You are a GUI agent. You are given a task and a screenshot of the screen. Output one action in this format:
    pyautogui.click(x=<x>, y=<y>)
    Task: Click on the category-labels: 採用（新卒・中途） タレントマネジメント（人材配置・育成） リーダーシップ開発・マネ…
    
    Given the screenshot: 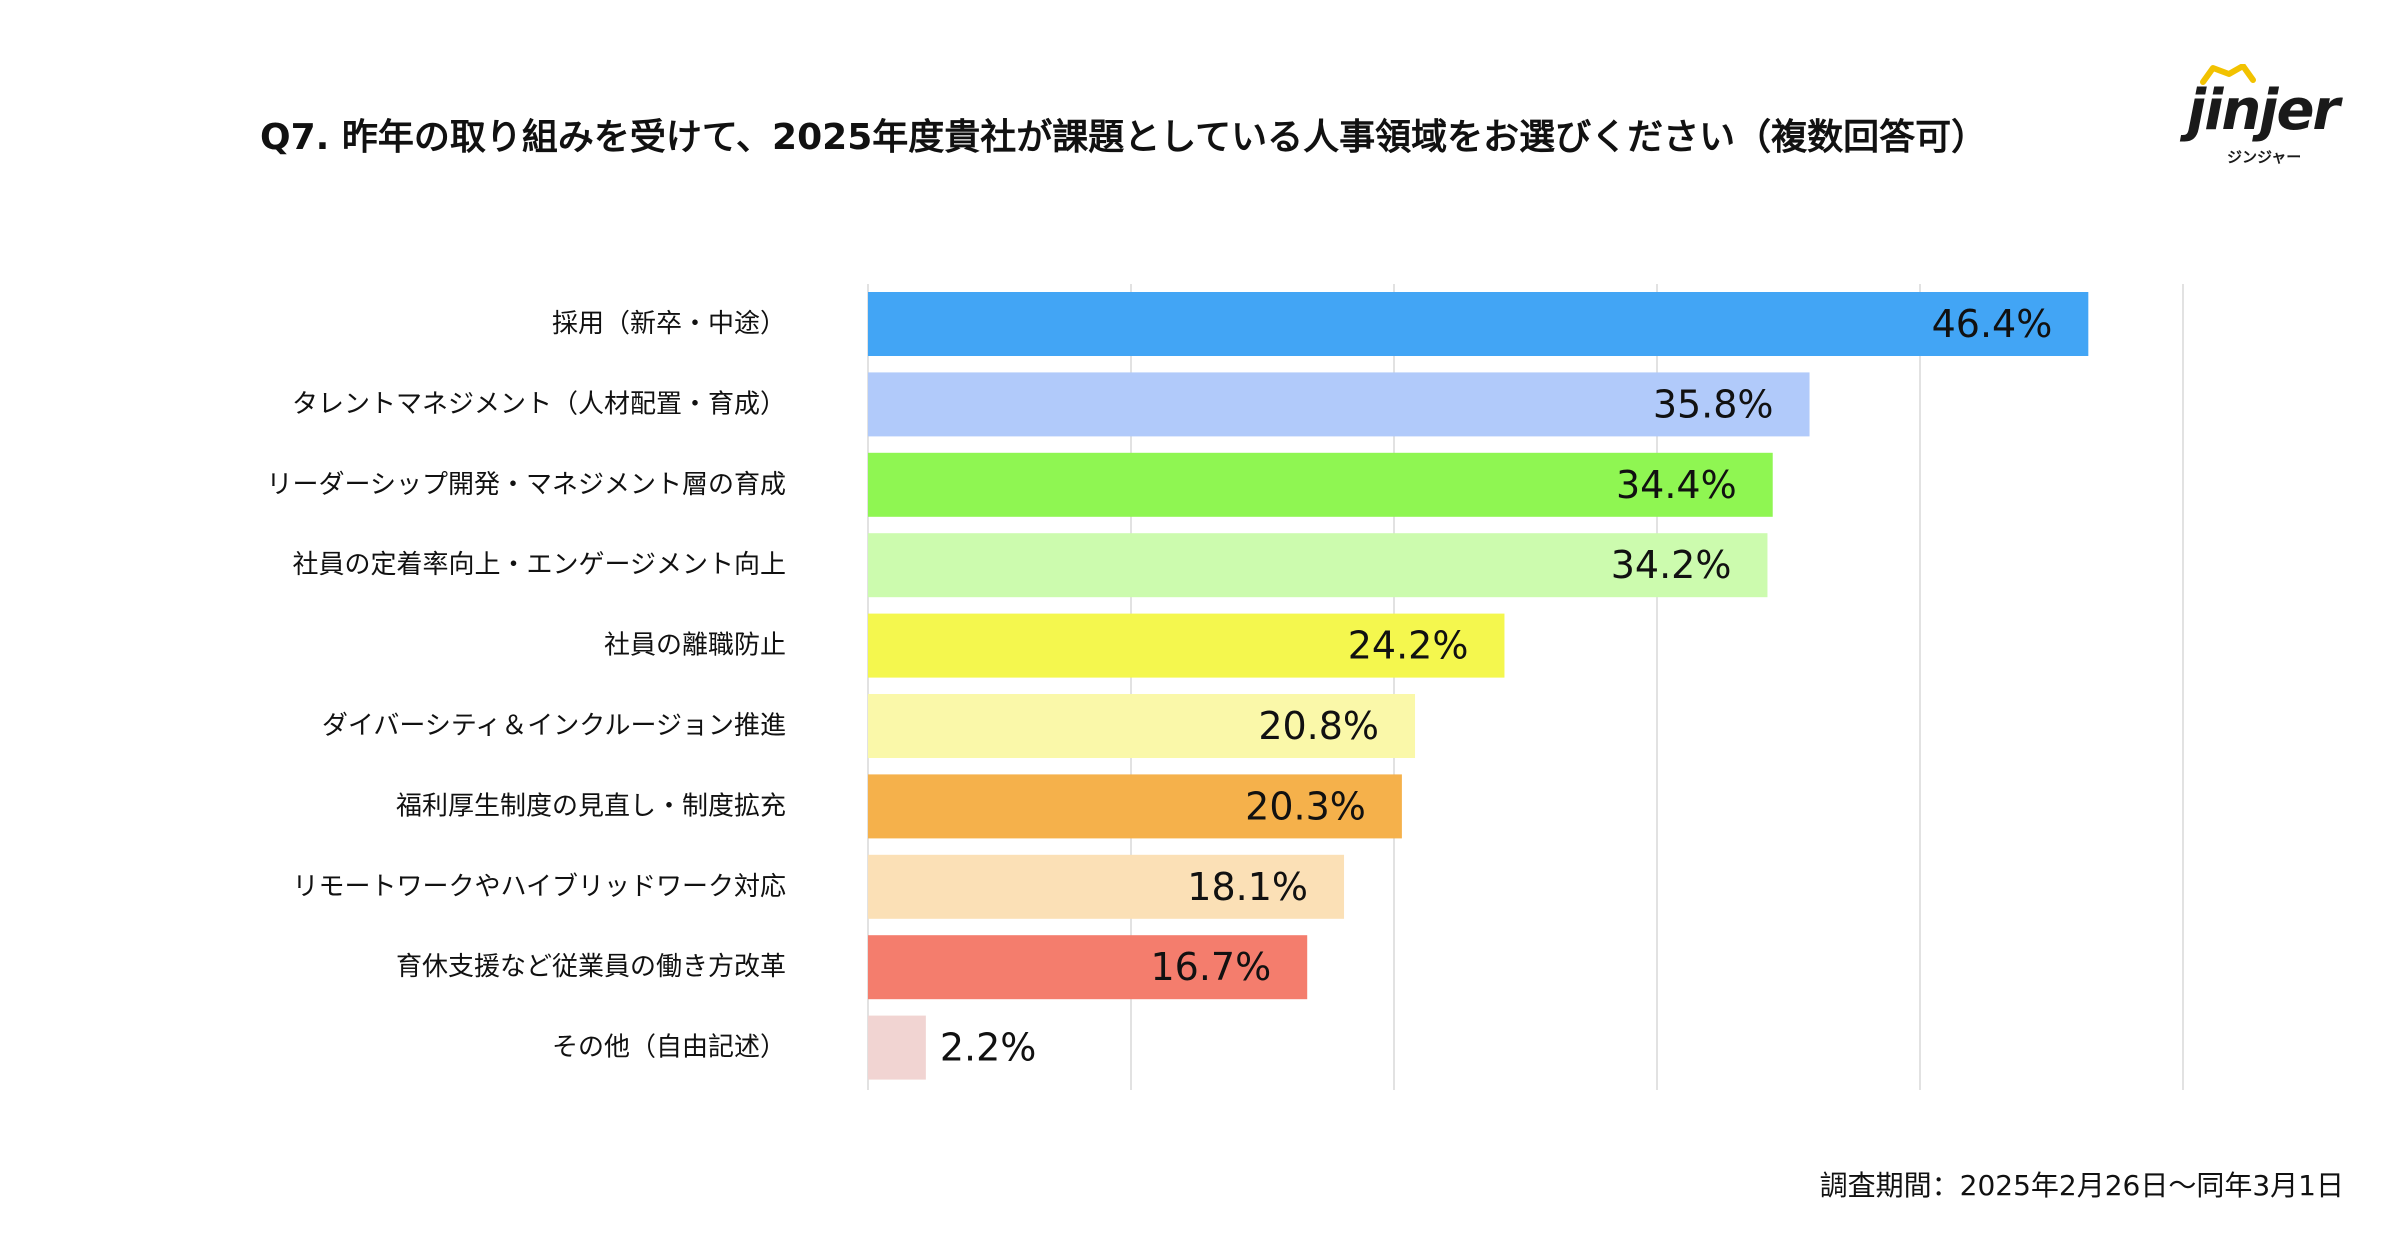 What is the action you would take?
    pyautogui.click(x=526, y=686)
    